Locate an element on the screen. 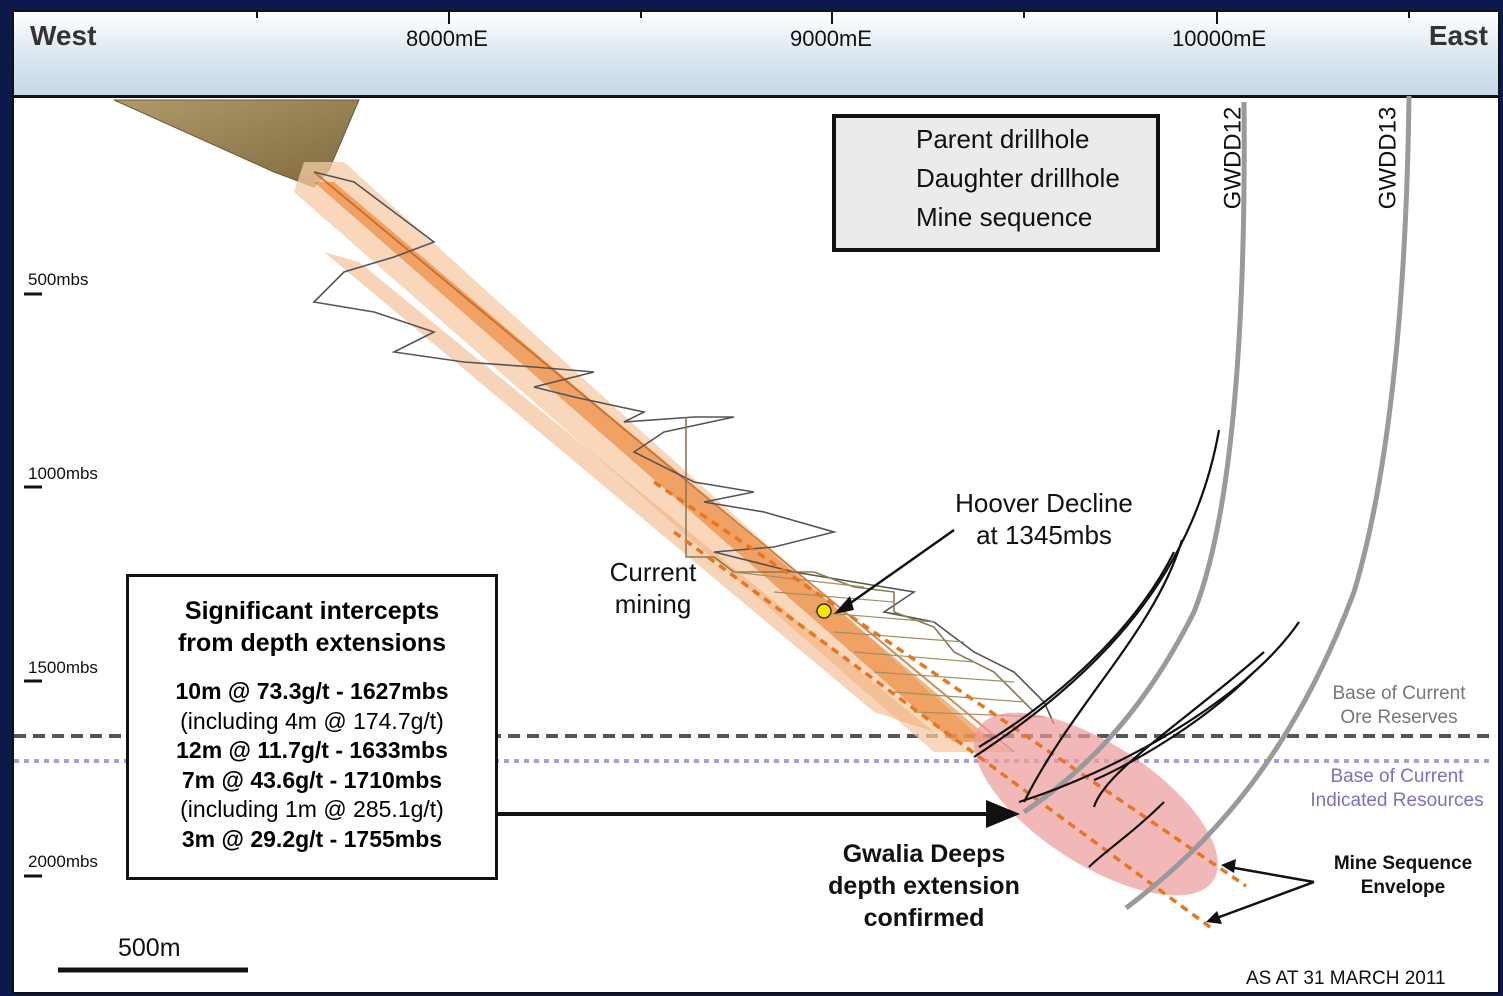 This screenshot has width=1503, height=996. depth-2000: 2000mbs is located at coordinates (63, 861).